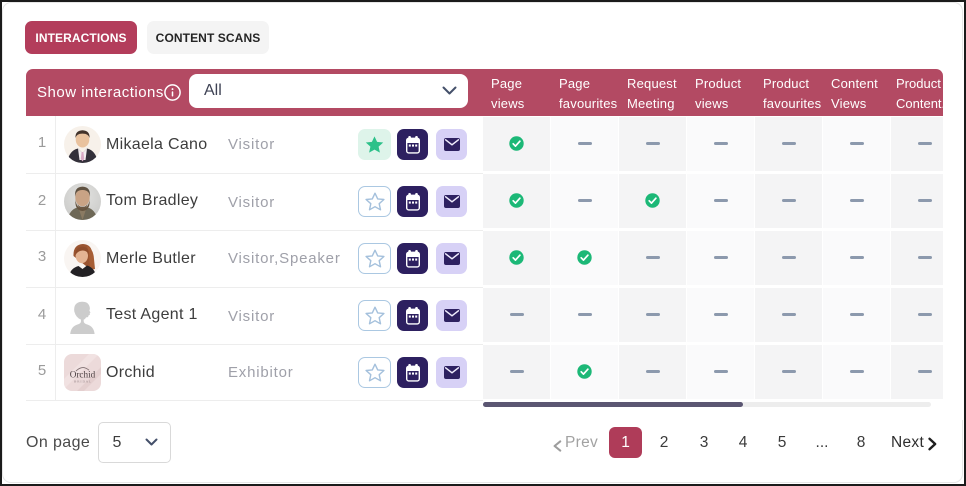  I want to click on svg-text: Orchid, so click(83, 375).